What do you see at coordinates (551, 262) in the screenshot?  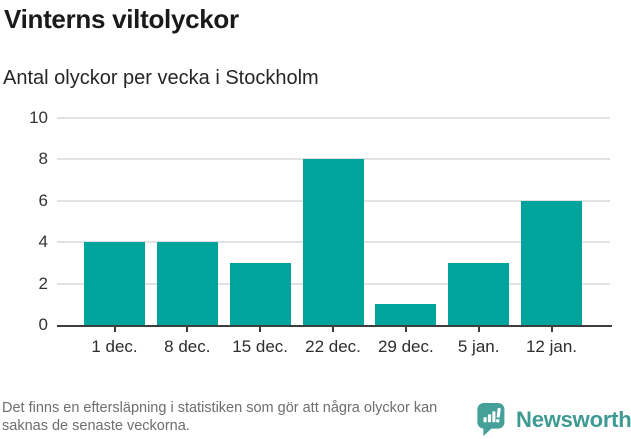 I see `bar-12jan` at bounding box center [551, 262].